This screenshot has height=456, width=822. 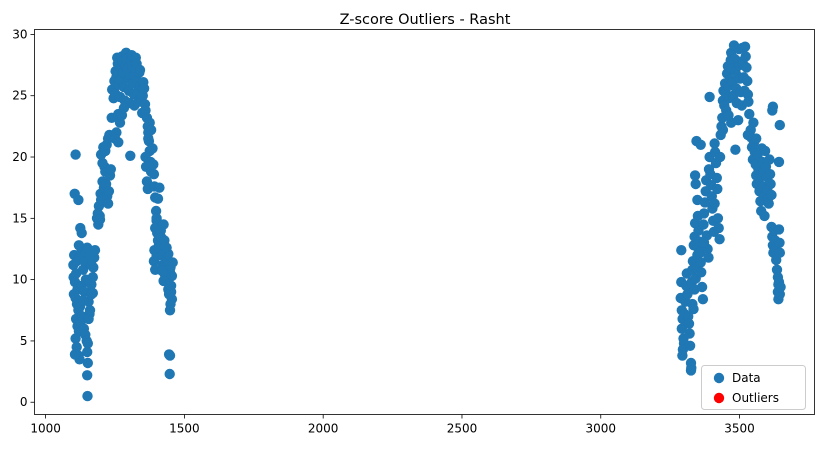 I want to click on legend-label-outliers: Outliers, so click(x=755, y=398).